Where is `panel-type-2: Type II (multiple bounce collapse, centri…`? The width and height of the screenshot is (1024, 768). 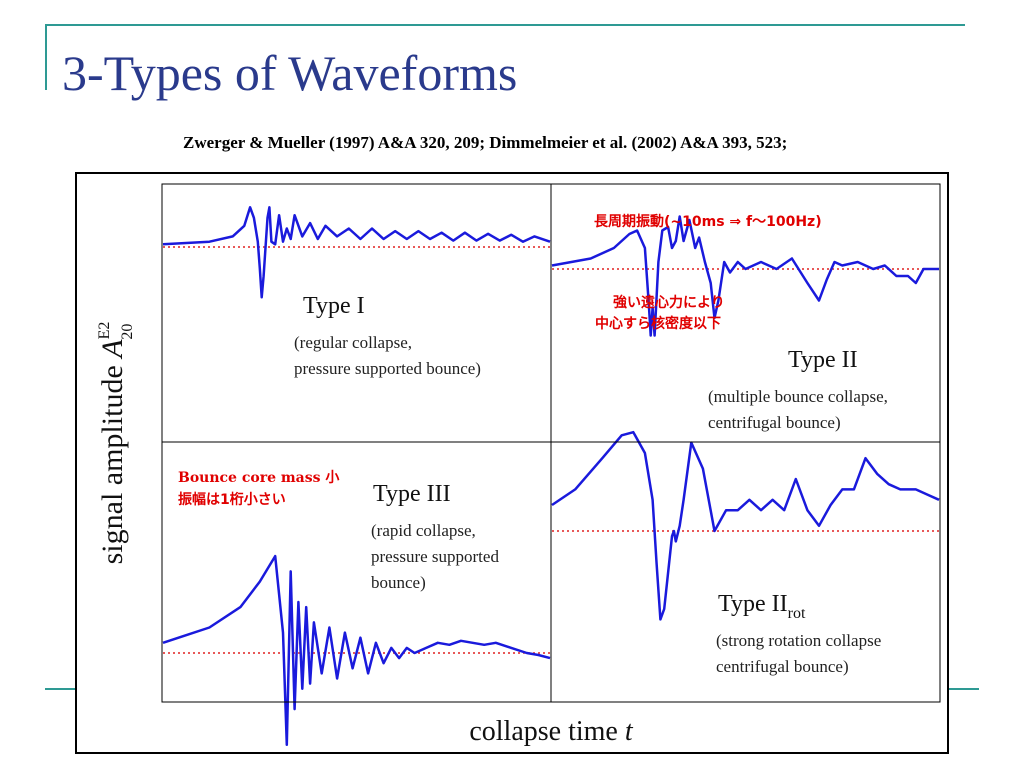
panel-type-2: Type II (multiple bounce collapse, centri… is located at coordinates (745, 323).